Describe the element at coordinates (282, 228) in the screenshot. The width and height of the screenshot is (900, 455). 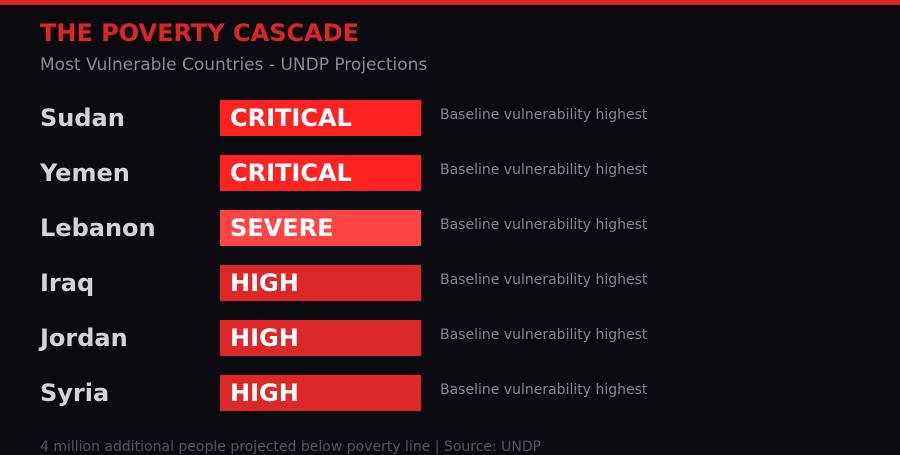
I see `severity-label: SEVERE` at that location.